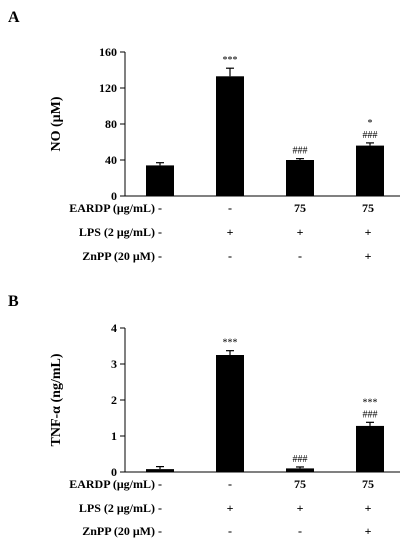 Image resolution: width=411 pixels, height=550 pixels. I want to click on panel-letter-b: B, so click(13, 301).